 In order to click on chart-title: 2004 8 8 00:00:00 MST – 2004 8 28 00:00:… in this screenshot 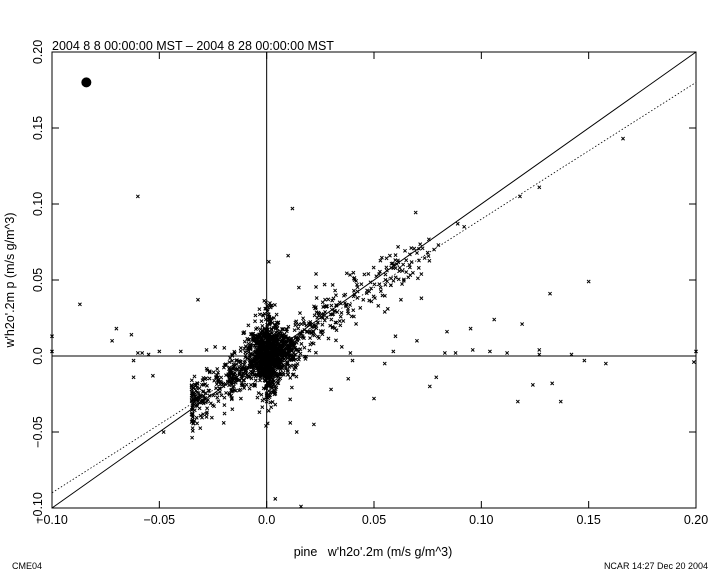, I will do `click(193, 46)`.